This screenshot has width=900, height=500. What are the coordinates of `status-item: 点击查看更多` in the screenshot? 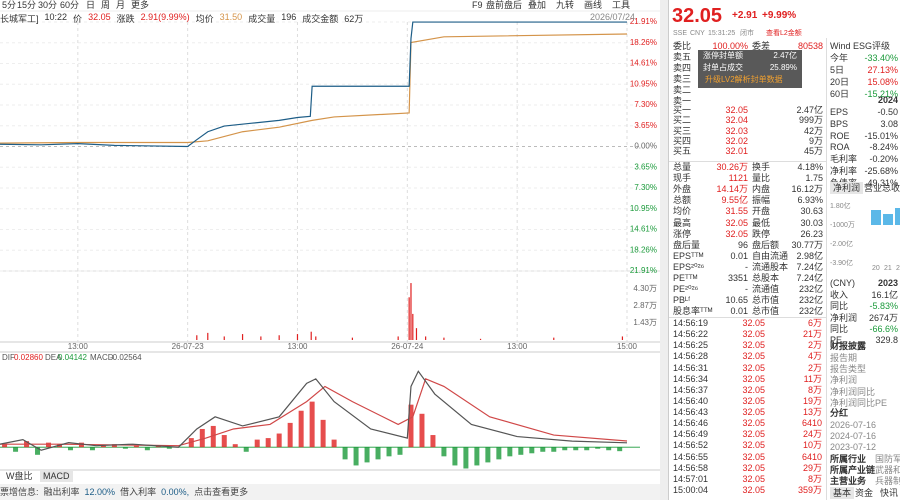 It's located at (221, 492).